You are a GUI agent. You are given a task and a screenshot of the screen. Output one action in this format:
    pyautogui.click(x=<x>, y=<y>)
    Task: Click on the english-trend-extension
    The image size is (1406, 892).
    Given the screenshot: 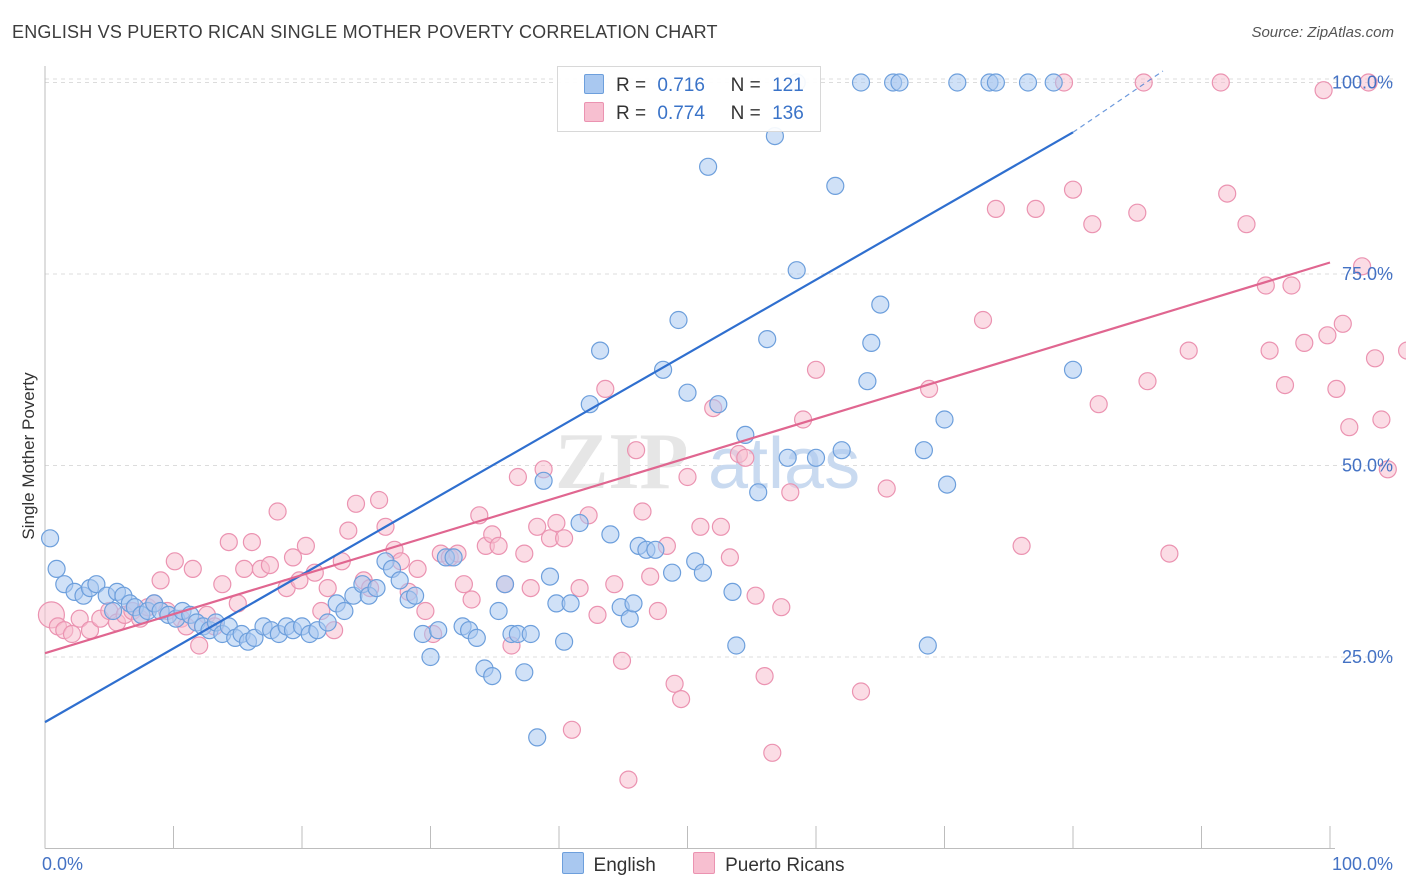 What is the action you would take?
    pyautogui.click(x=1118, y=101)
    